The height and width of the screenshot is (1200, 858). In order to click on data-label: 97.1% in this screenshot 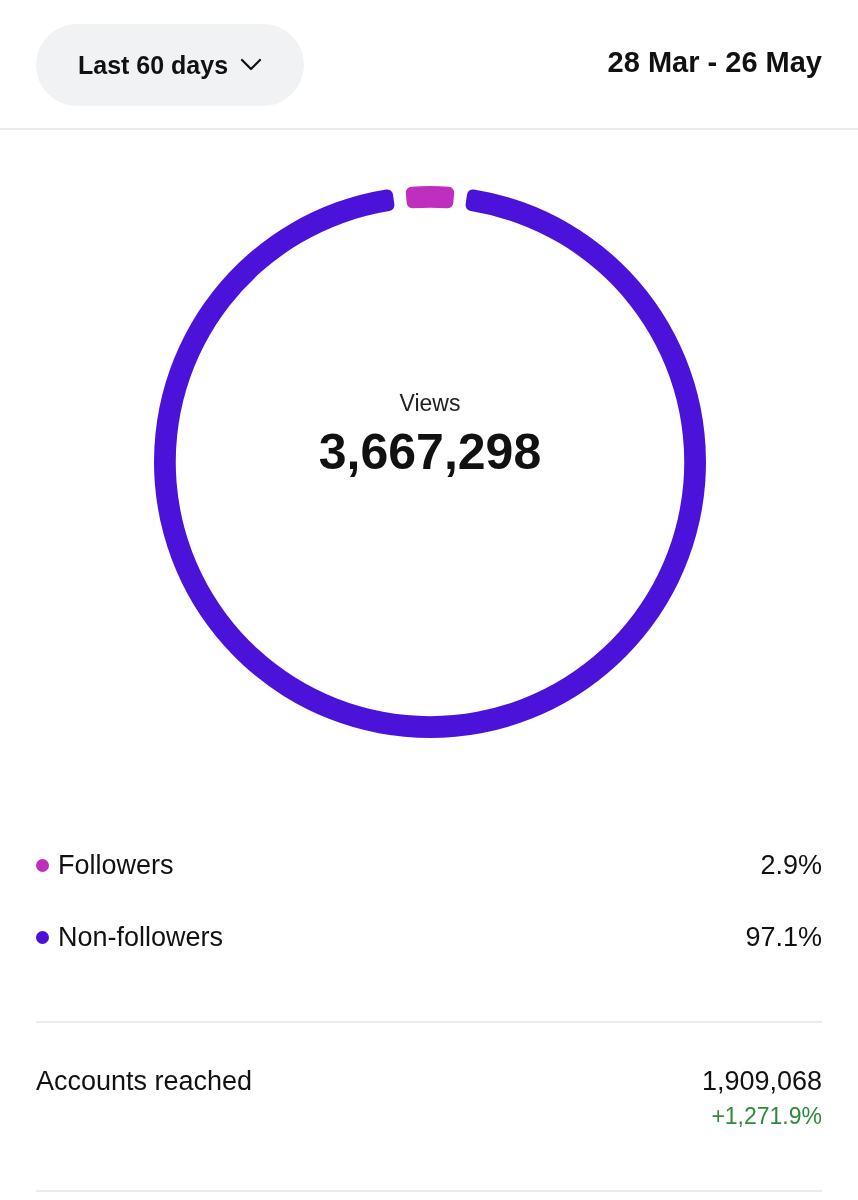, I will do `click(783, 937)`.